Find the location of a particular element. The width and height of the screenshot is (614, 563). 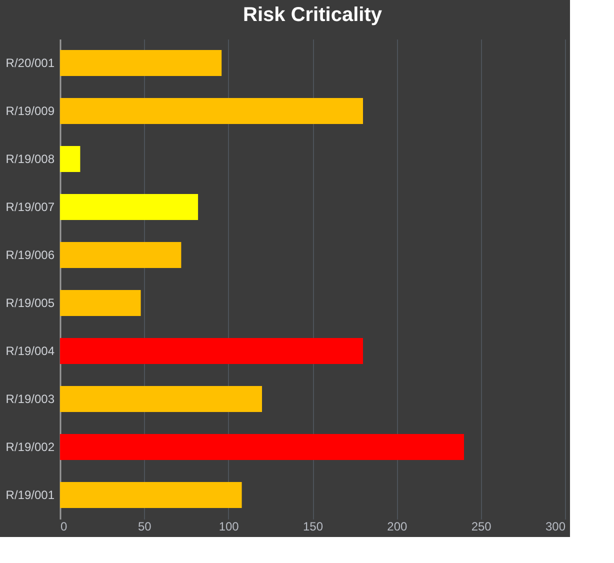

x-tick-label: 300 is located at coordinates (555, 527).